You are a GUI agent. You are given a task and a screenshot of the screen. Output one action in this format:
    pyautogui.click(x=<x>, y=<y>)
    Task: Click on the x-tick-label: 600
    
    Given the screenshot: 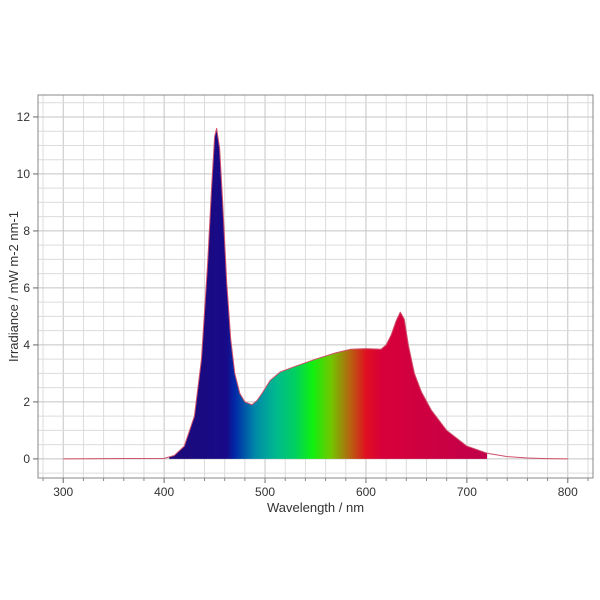 What is the action you would take?
    pyautogui.click(x=366, y=492)
    